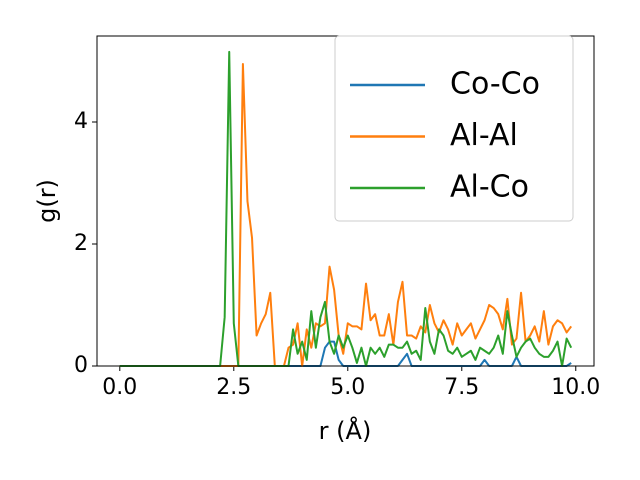  What do you see at coordinates (461, 387) in the screenshot?
I see `x-tick-label: 7.5` at bounding box center [461, 387].